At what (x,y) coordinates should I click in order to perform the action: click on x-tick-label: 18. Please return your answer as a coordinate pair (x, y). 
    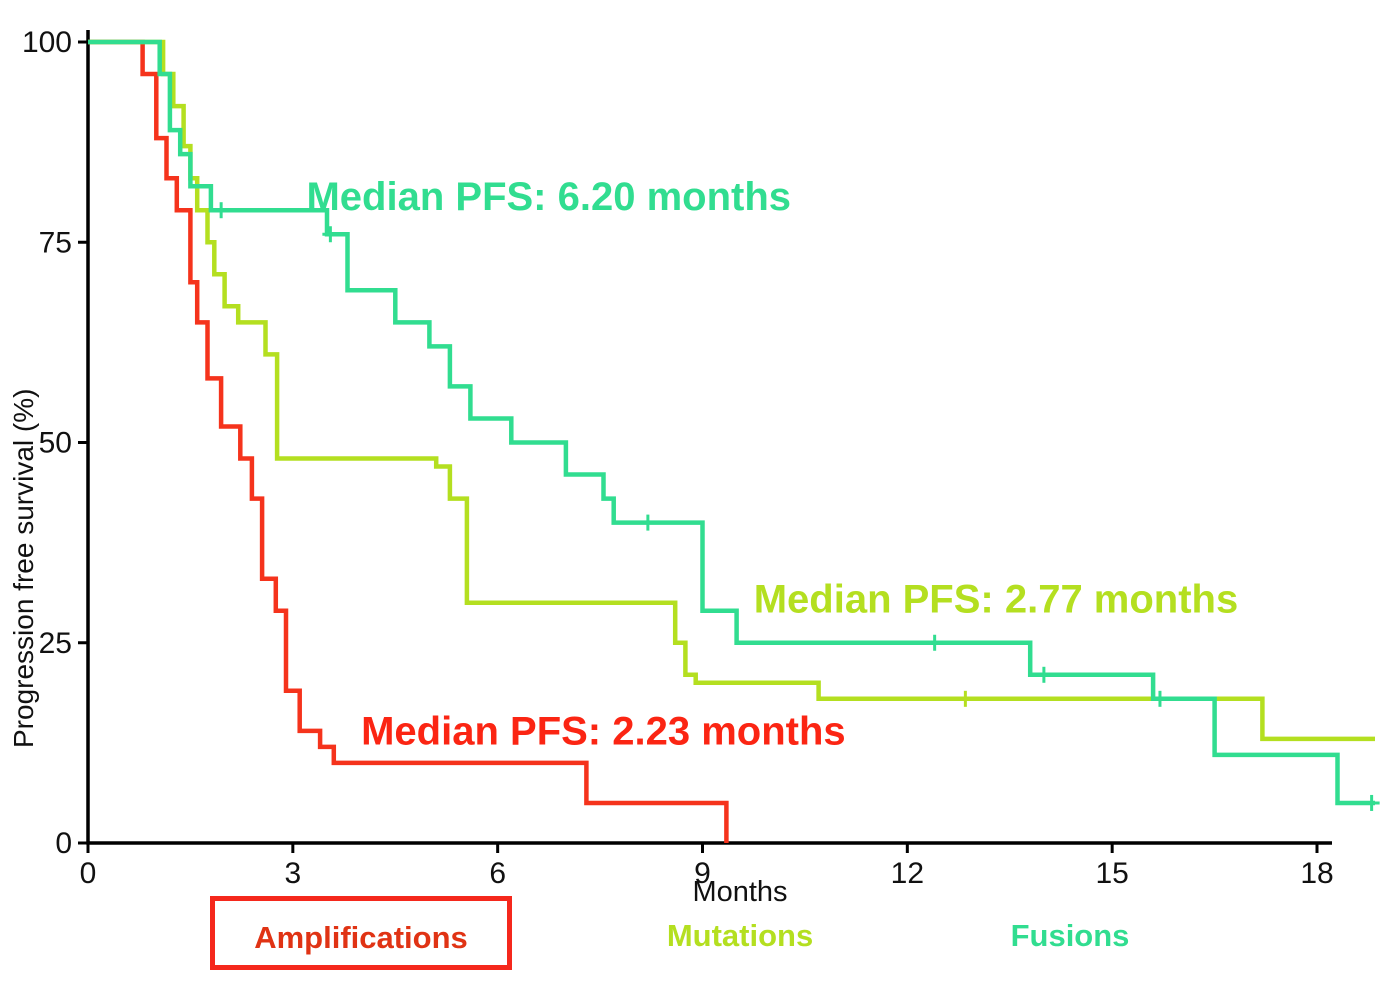
    Looking at the image, I should click on (1316, 873).